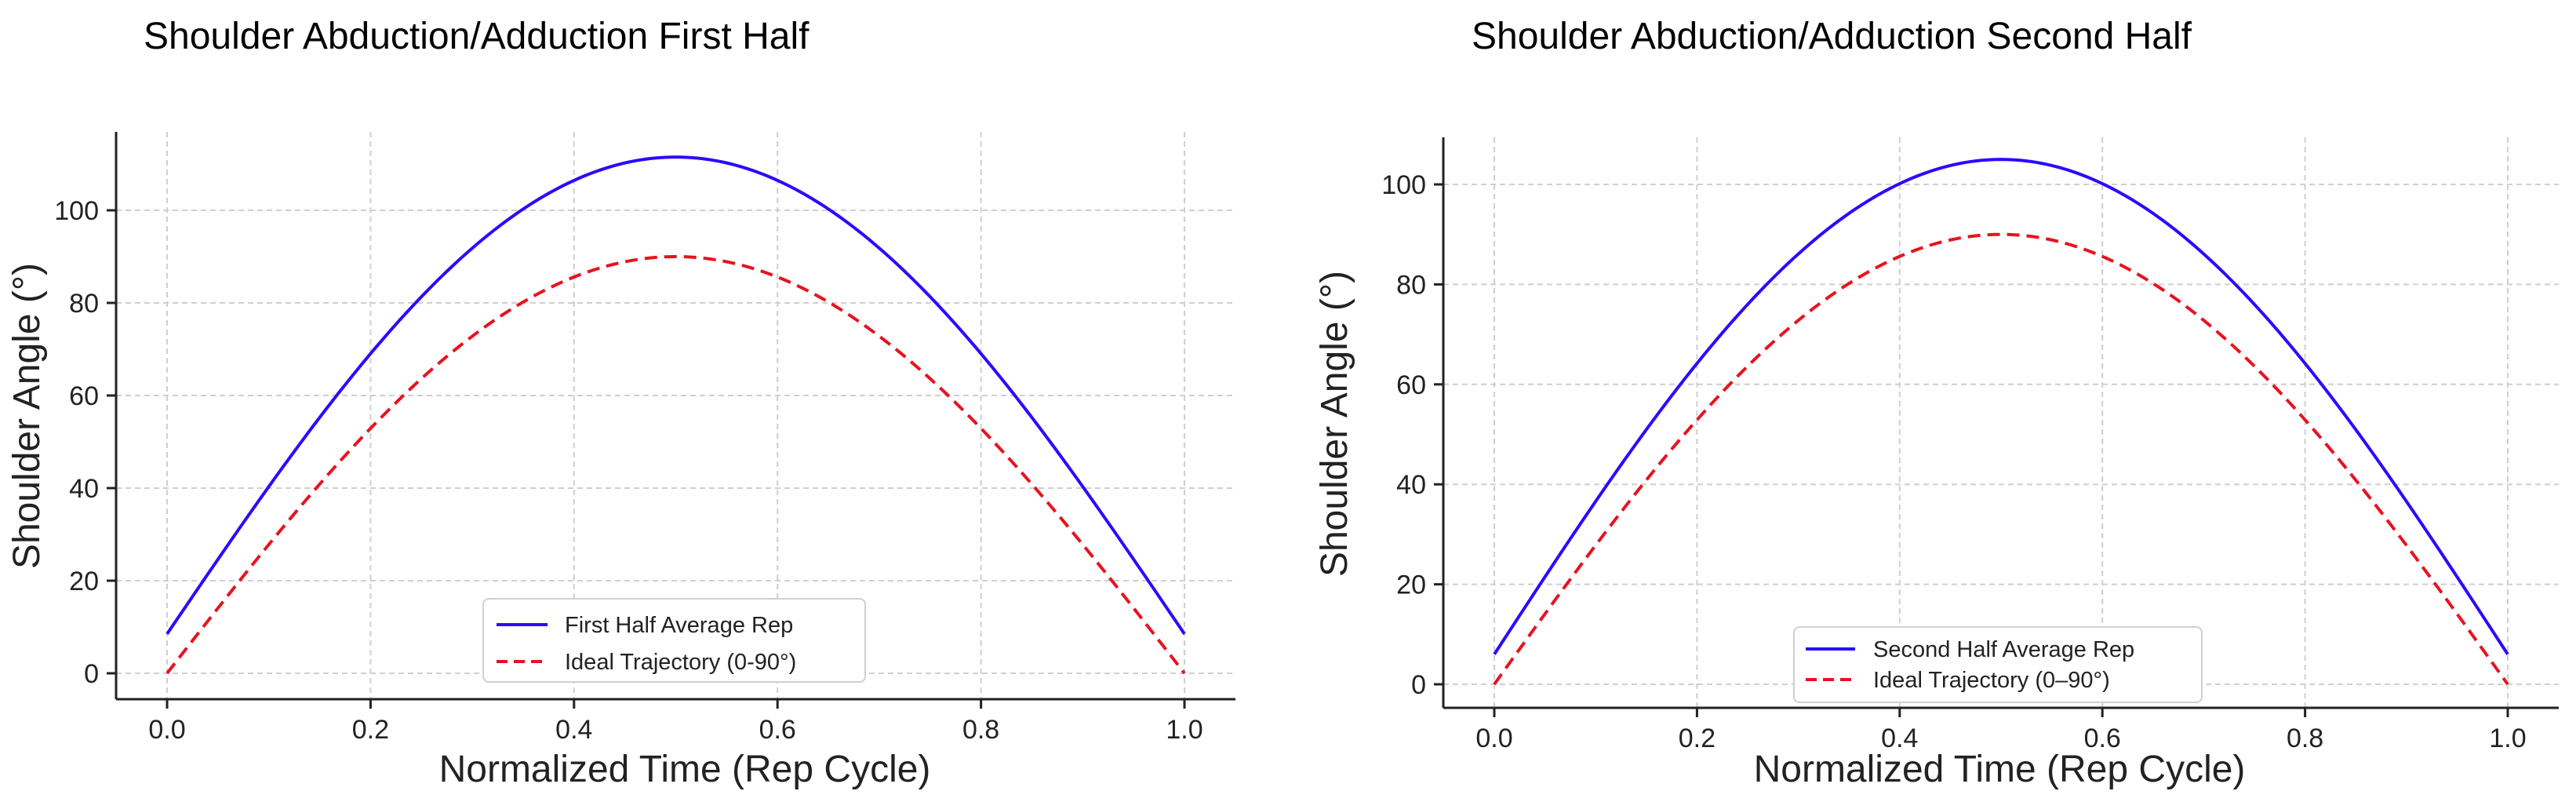 The image size is (2576, 802). I want to click on chart-title: Shoulder Abduction/Adduction First Half, so click(477, 36).